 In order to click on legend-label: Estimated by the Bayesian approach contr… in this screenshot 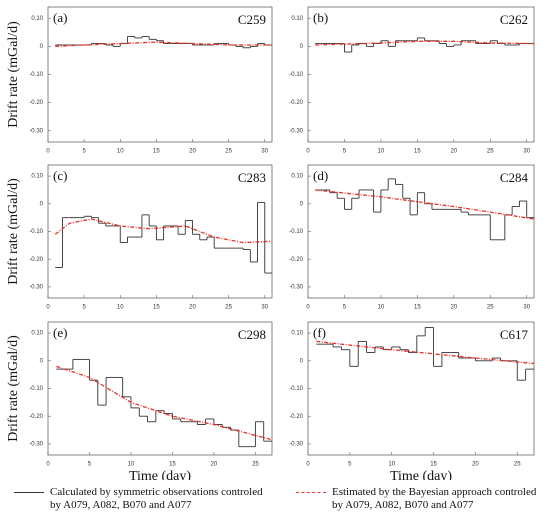, I will do `click(434, 498)`.